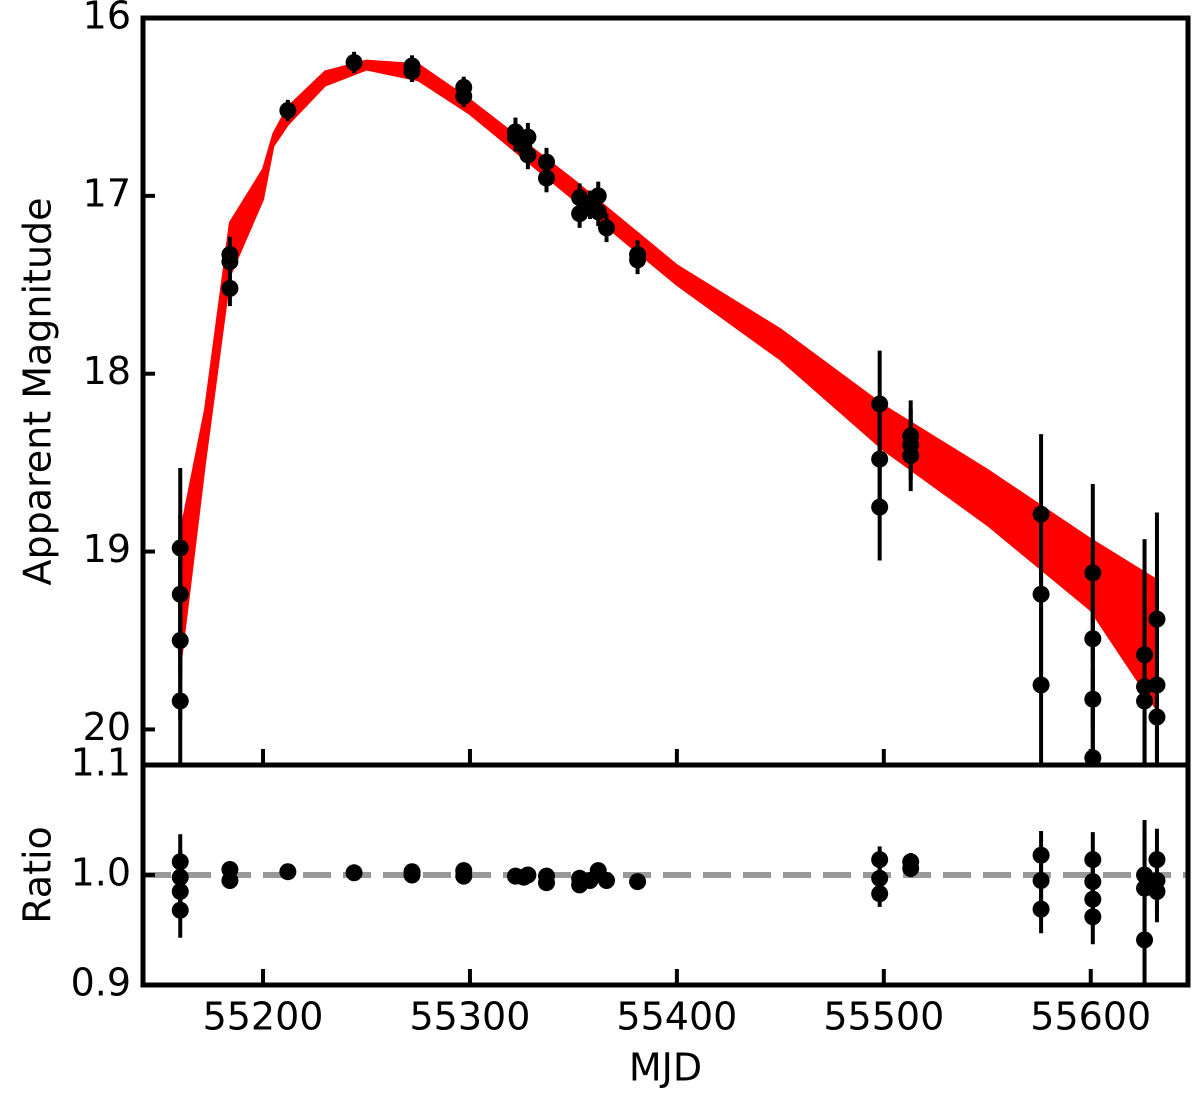 This screenshot has width=1200, height=1099. What do you see at coordinates (107, 549) in the screenshot?
I see `y-tick-label: 19` at bounding box center [107, 549].